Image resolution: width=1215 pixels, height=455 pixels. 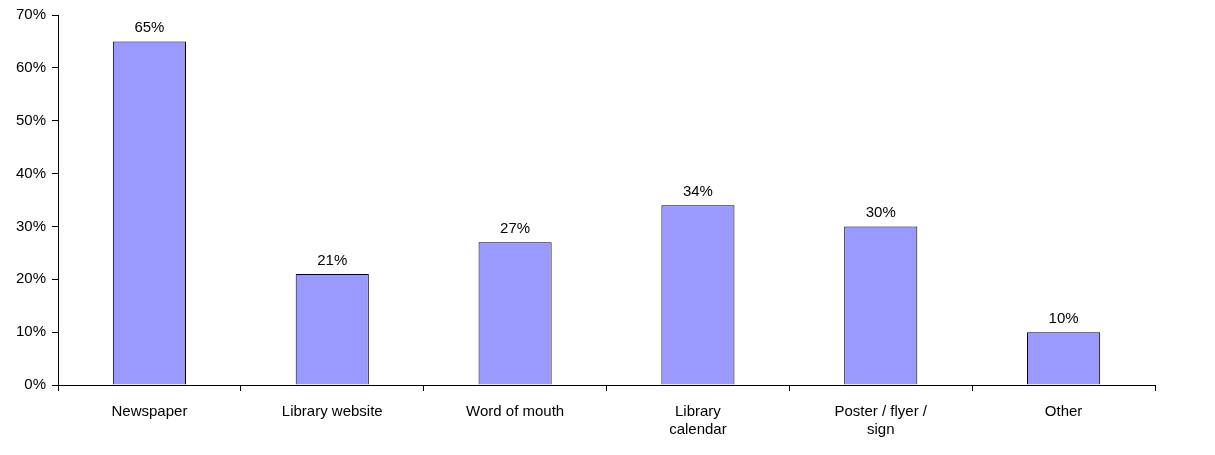 I want to click on data-label: 21%, so click(x=332, y=259).